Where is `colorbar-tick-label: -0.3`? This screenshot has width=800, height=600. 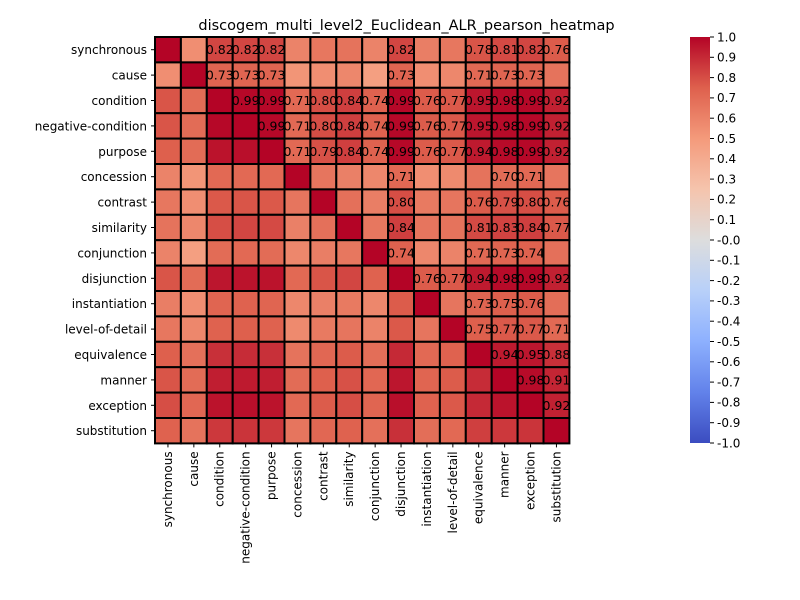
colorbar-tick-label: -0.3 is located at coordinates (728, 301).